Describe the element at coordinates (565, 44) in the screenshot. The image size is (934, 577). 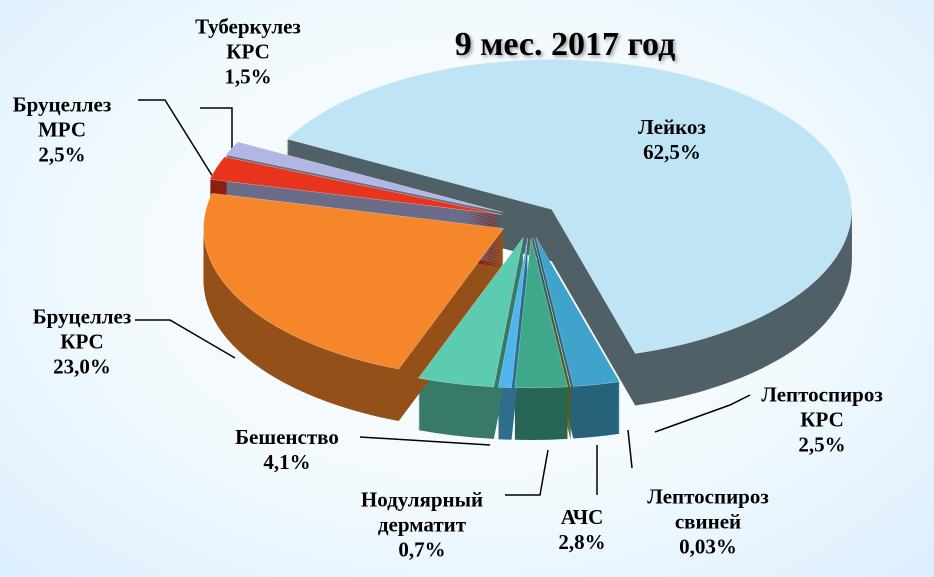
I see `chart-title: 9 мес. 2017 год` at that location.